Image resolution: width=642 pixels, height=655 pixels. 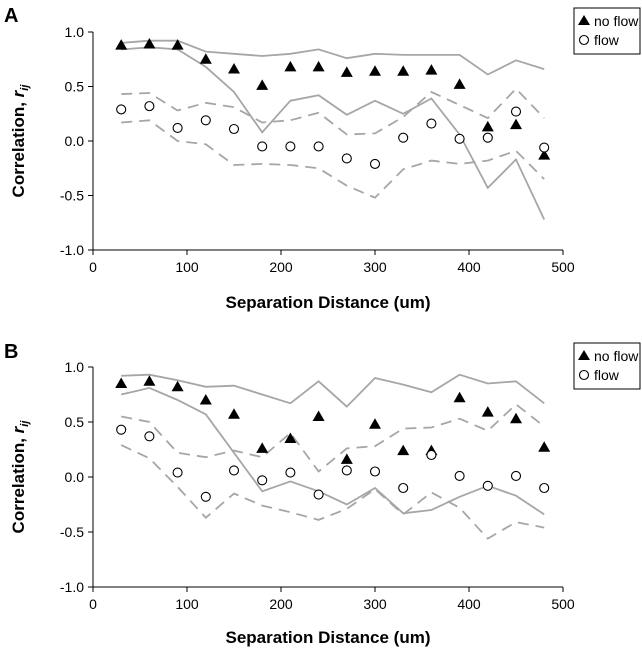 I want to click on x-tick-label: 0, so click(x=93, y=604).